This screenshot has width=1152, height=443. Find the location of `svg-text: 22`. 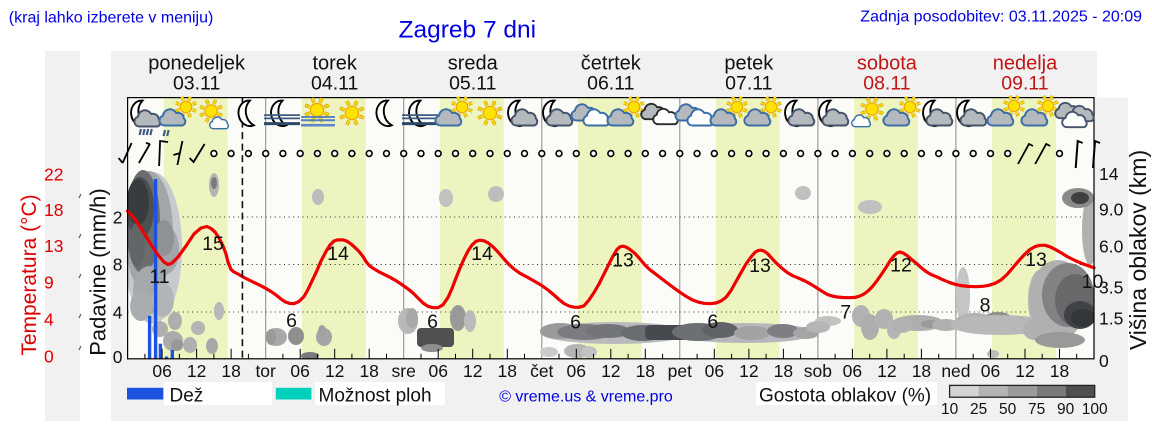

svg-text: 22 is located at coordinates (53, 174).